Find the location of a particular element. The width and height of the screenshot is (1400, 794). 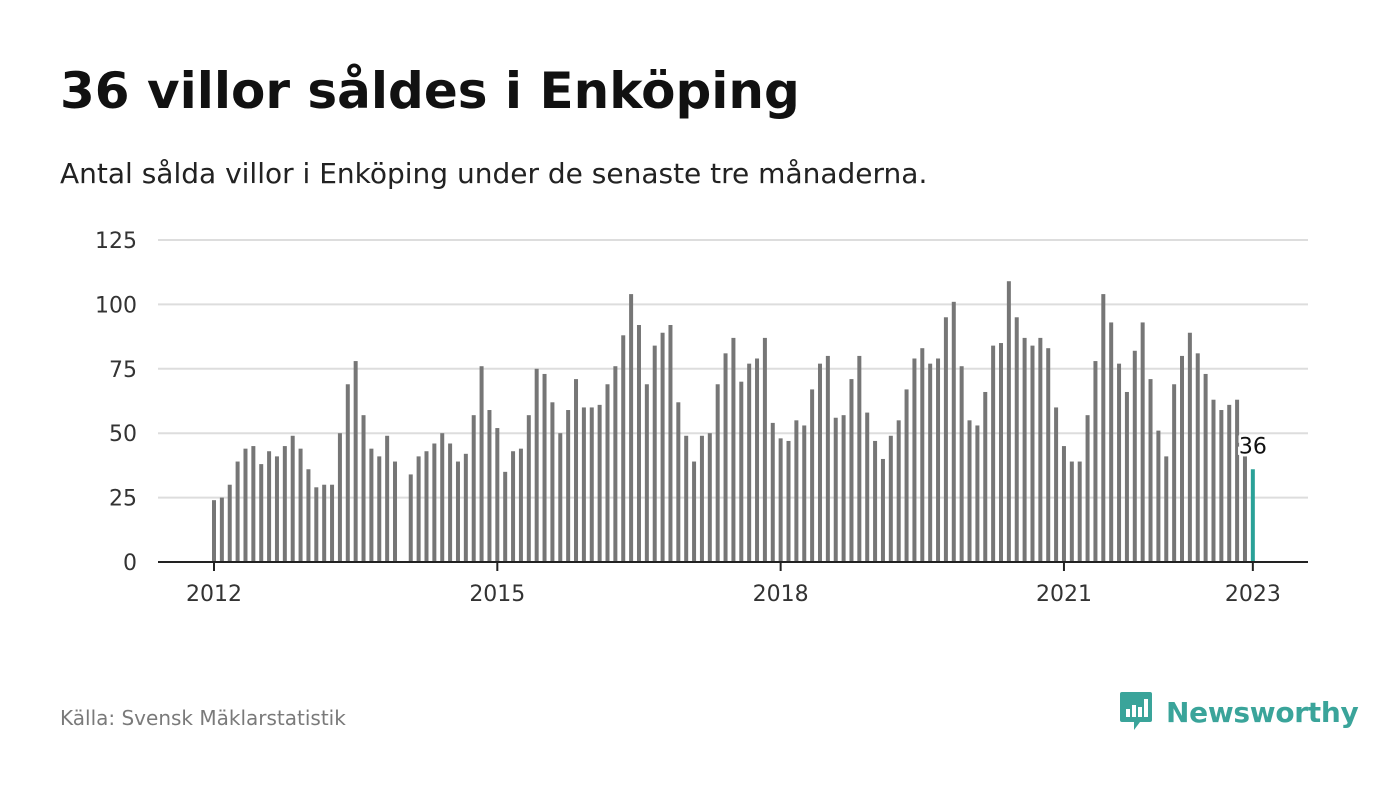

x-axis: 2012 2015 2018 2021 2023 is located at coordinates (733, 584).